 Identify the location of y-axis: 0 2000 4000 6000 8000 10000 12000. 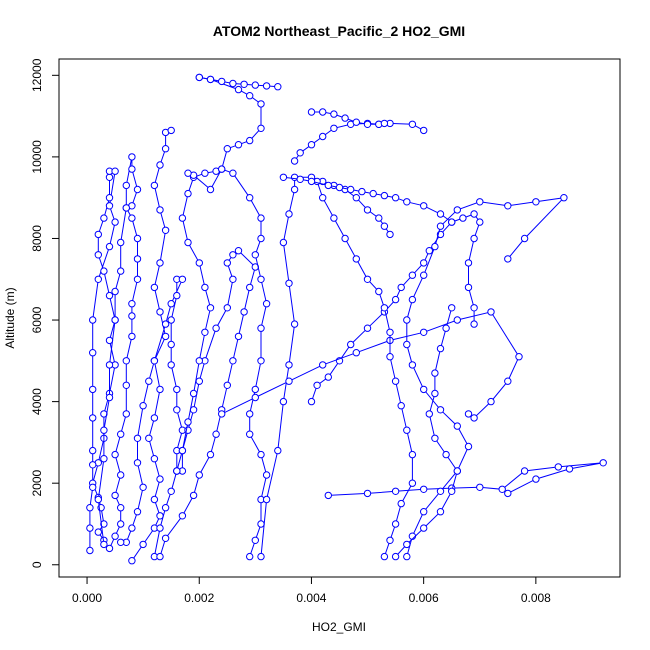
(45, 313).